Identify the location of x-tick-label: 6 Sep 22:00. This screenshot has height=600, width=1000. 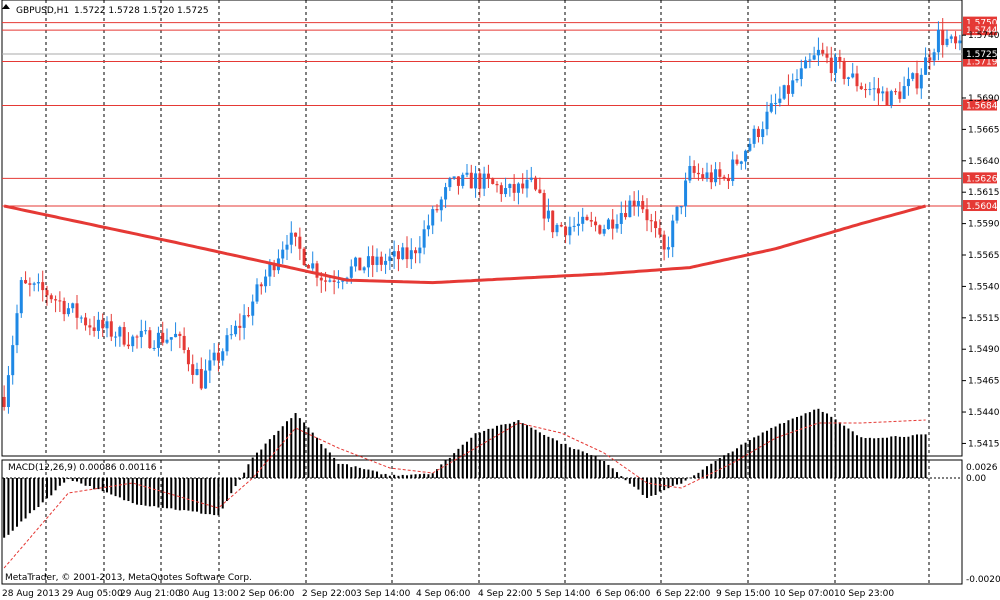
(683, 594).